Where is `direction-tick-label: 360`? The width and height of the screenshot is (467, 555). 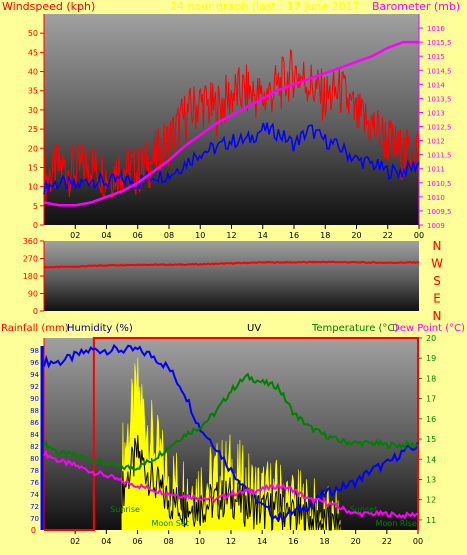 direction-tick-label: 360 is located at coordinates (30, 241).